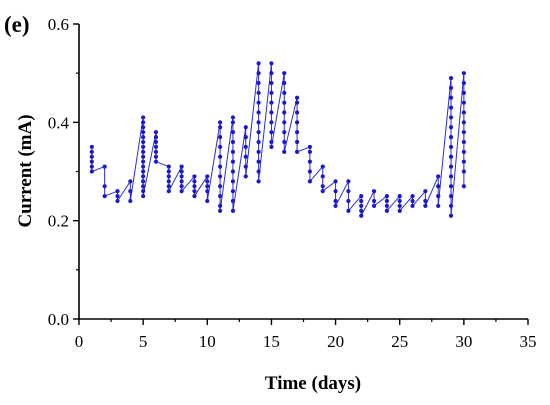 This screenshot has height=405, width=550. Describe the element at coordinates (58, 221) in the screenshot. I see `y-tick-label: 0.2` at that location.